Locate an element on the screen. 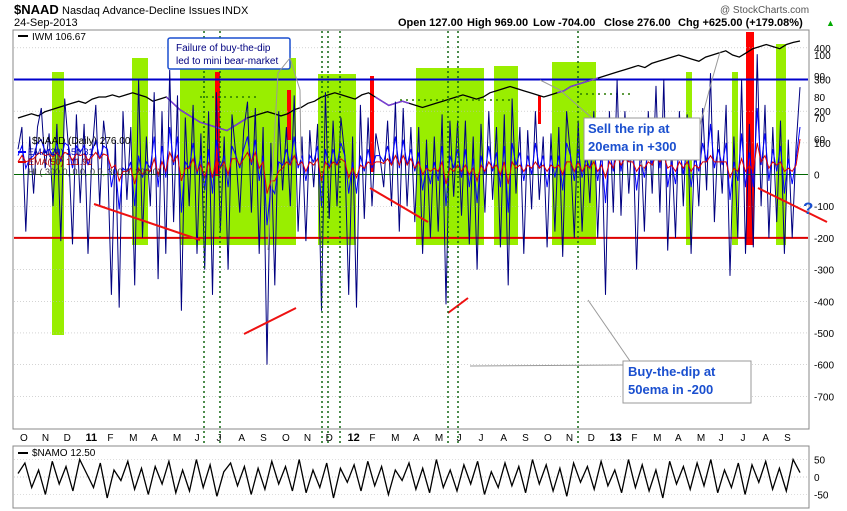 The height and width of the screenshot is (511, 847). x-tick-label-9: J is located at coordinates (219, 438).